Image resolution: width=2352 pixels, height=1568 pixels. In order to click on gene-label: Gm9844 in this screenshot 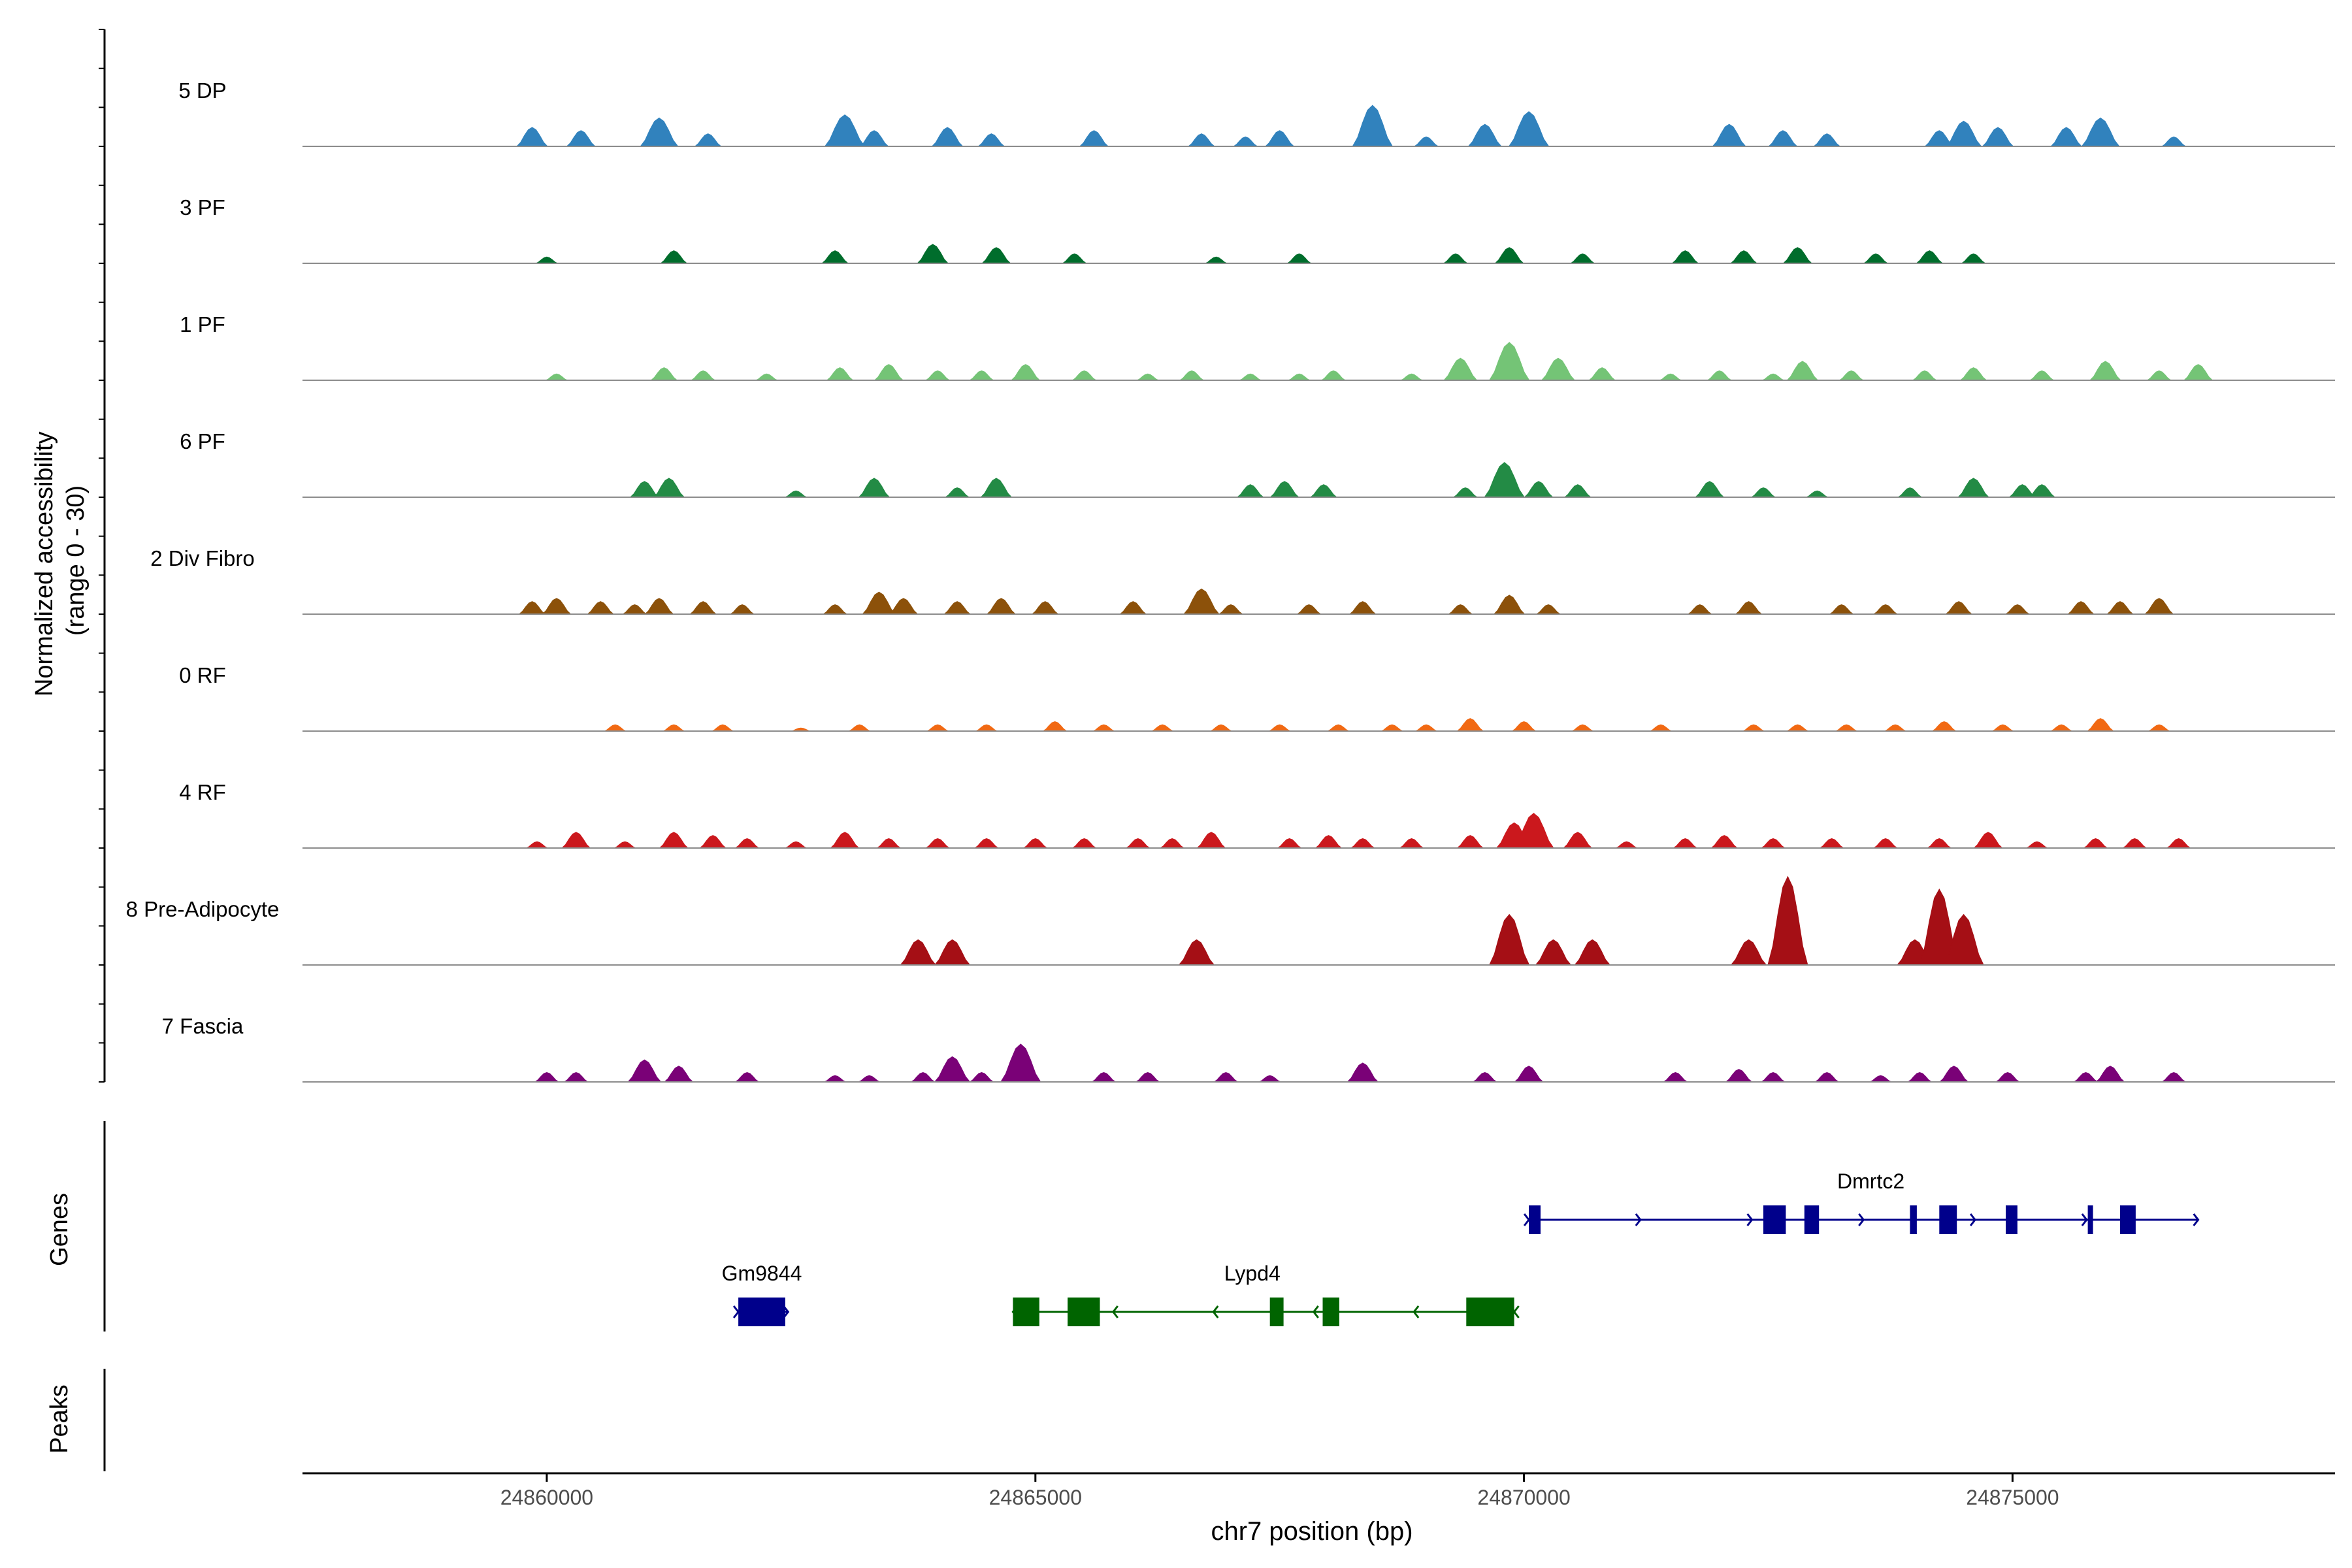, I will do `click(762, 1273)`.